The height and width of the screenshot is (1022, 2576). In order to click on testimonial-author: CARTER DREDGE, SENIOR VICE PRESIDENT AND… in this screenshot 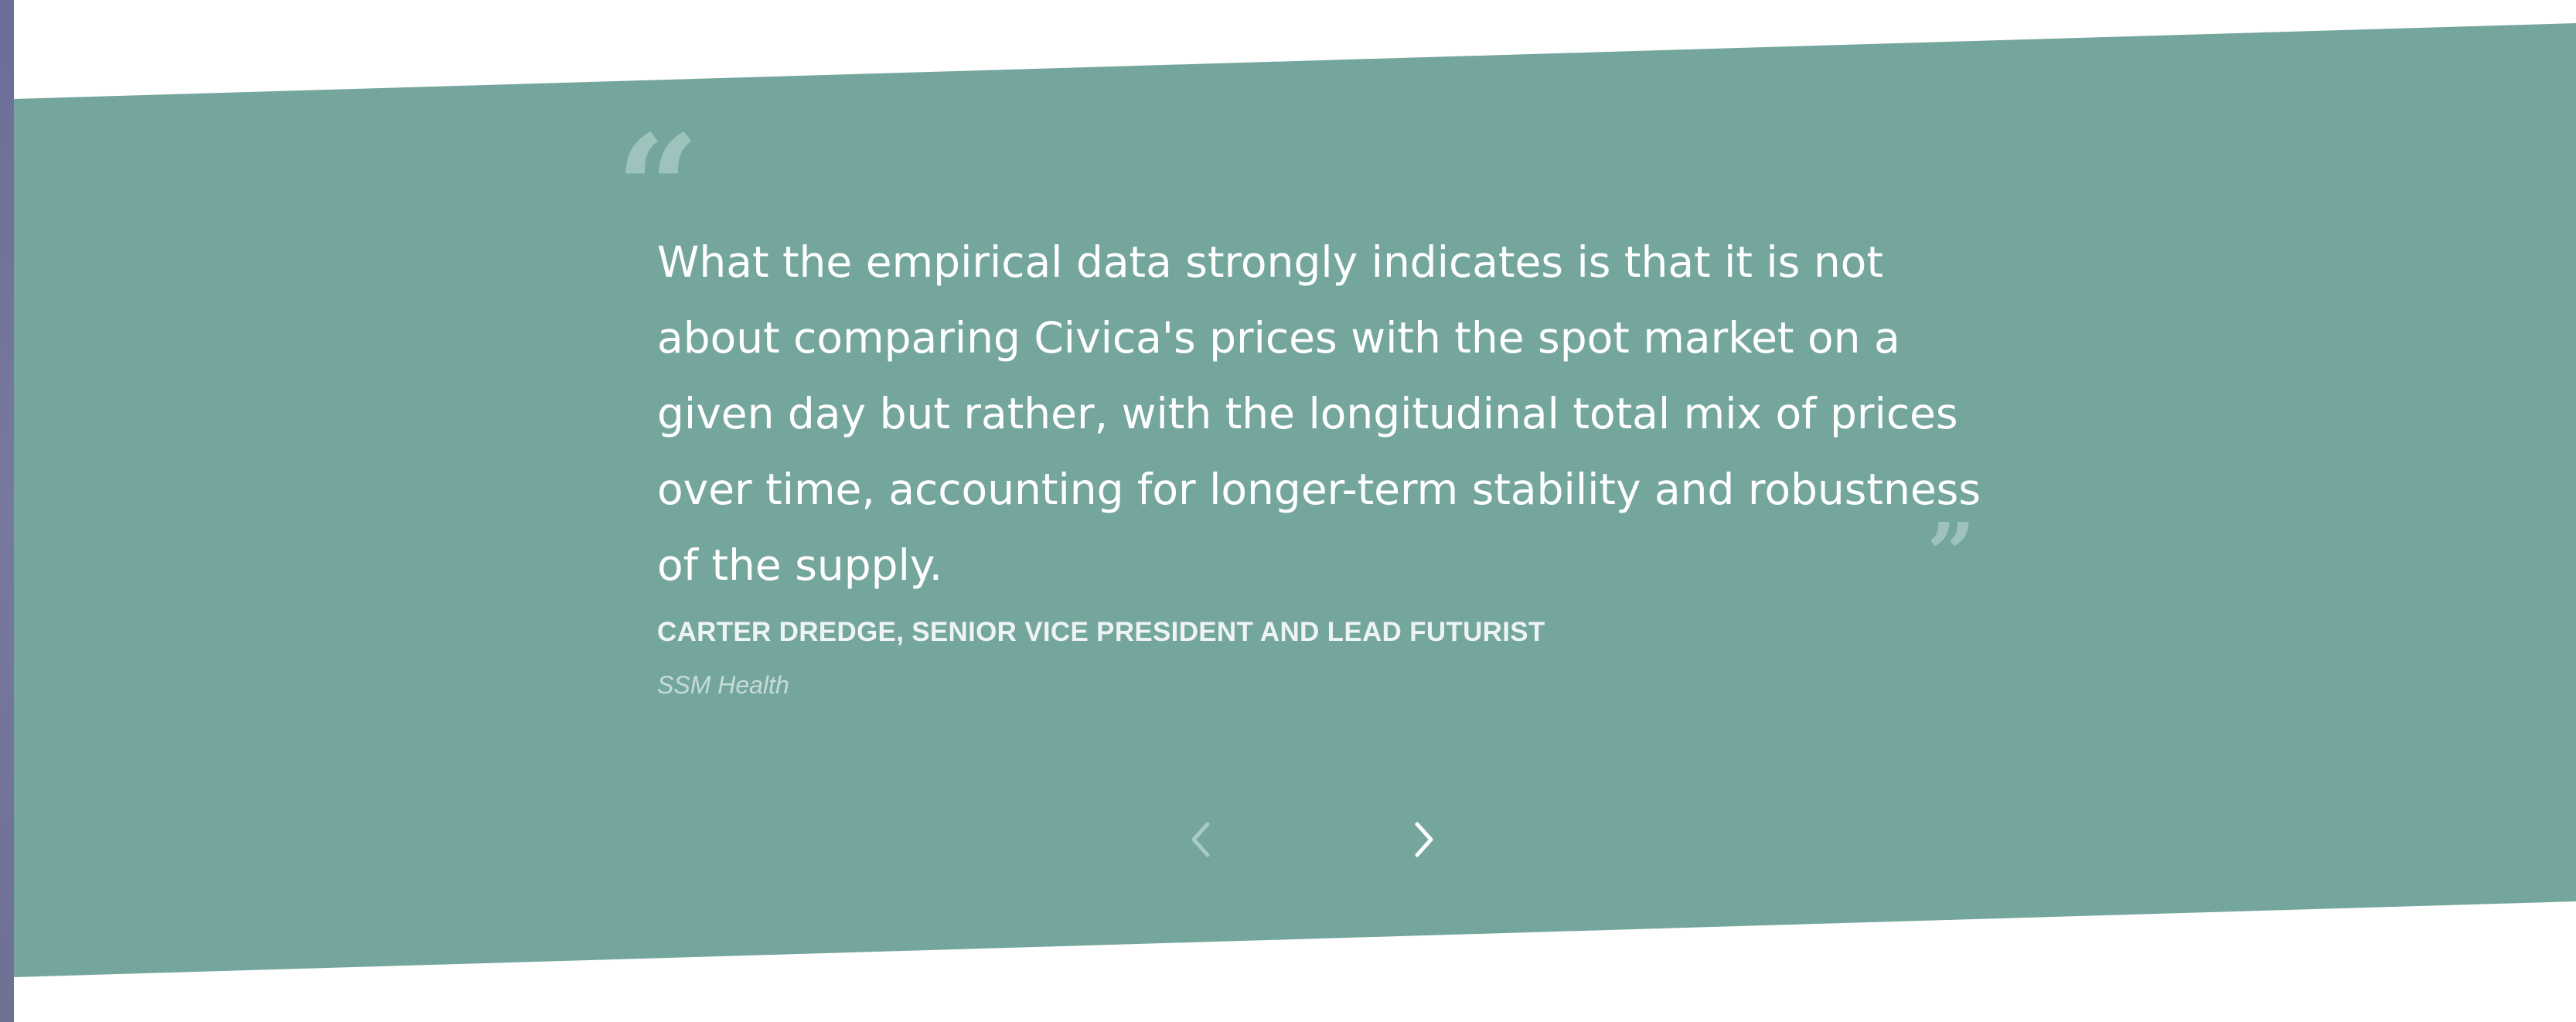, I will do `click(1101, 632)`.